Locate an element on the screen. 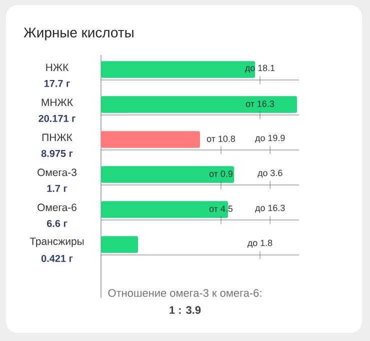 The height and width of the screenshot is (341, 370). chart-title: Жирные кислоты is located at coordinates (79, 34).